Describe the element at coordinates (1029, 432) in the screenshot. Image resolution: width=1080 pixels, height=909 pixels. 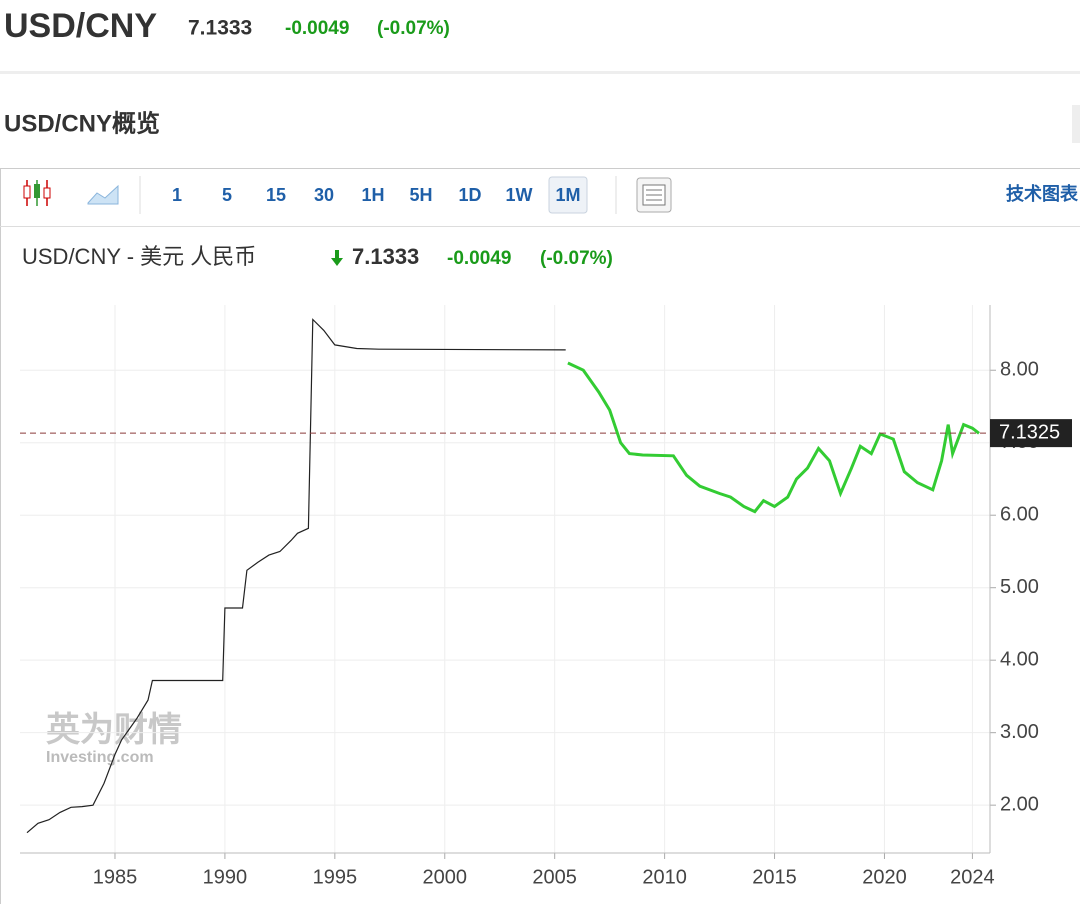
I see `last-price-label: 7.1325` at that location.